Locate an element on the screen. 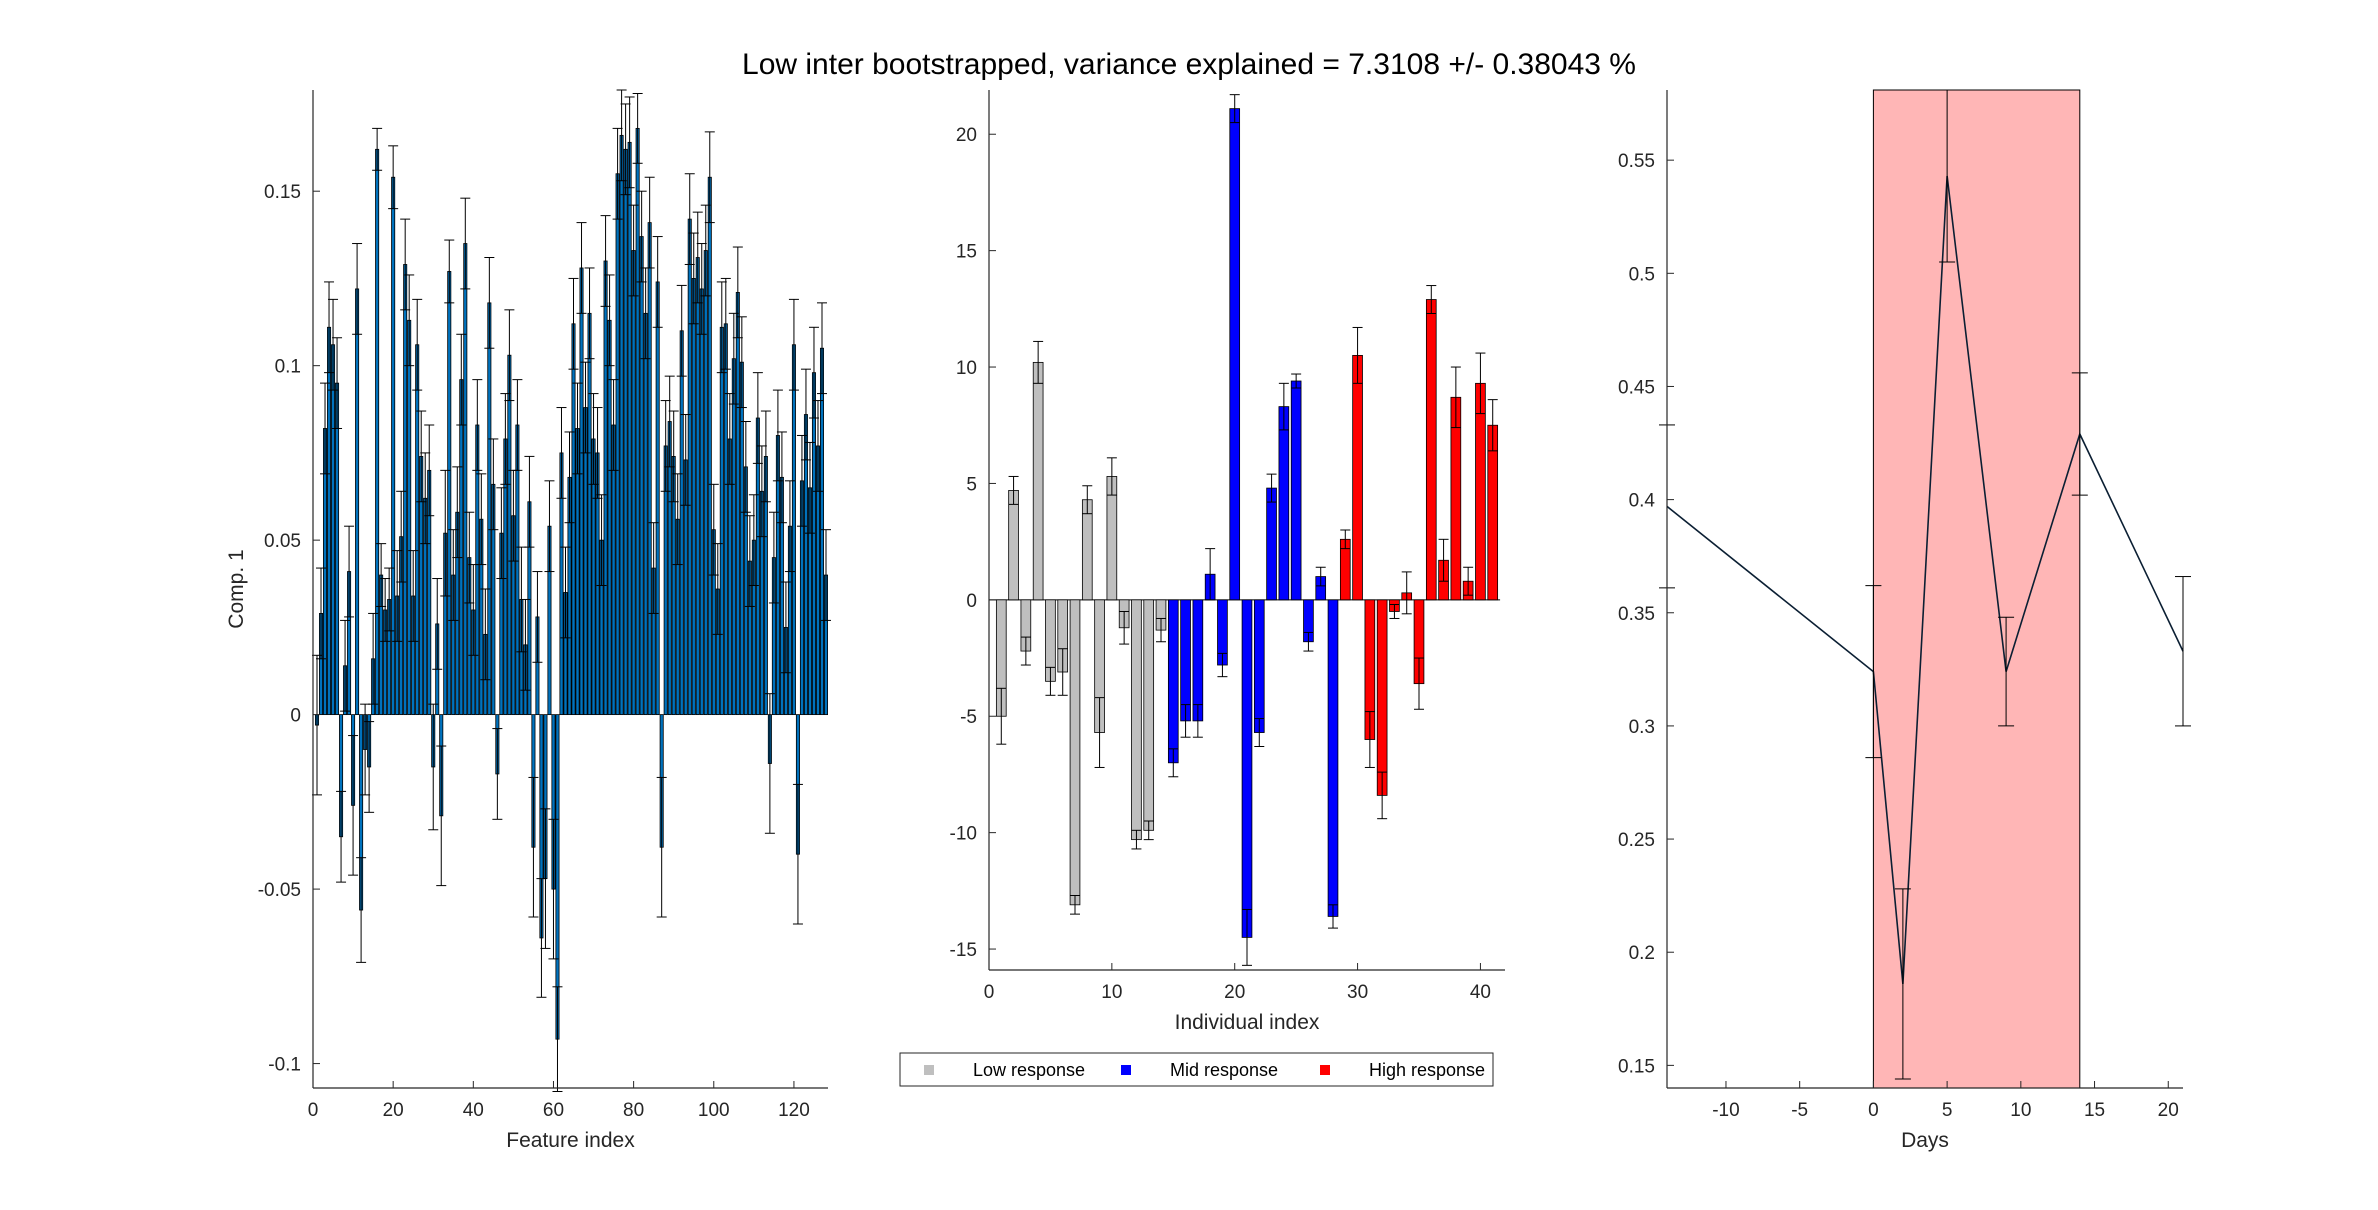 This screenshot has width=2378, height=1210. legend-label-high: High response is located at coordinates (1427, 1070).